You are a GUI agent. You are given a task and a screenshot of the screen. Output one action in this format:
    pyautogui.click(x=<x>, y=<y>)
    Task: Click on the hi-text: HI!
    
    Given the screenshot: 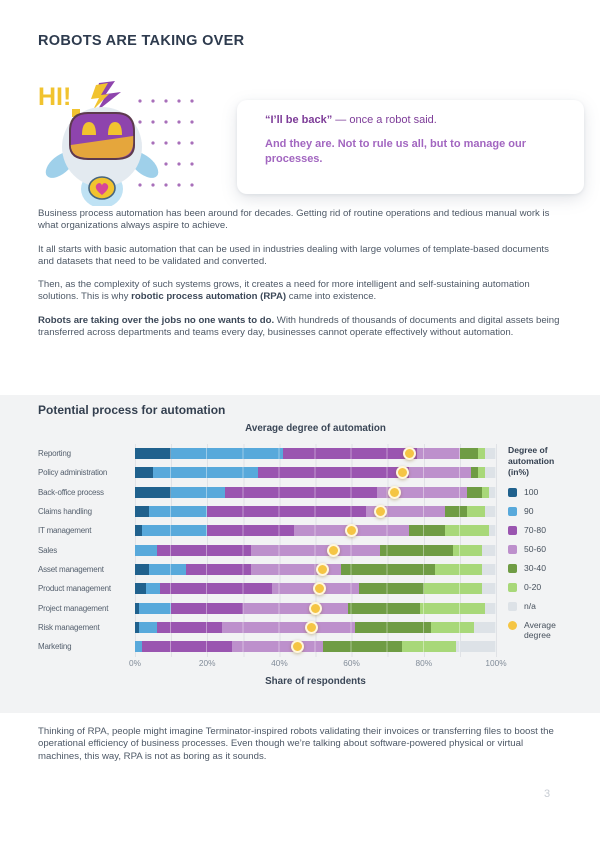 What is the action you would take?
    pyautogui.click(x=54, y=97)
    